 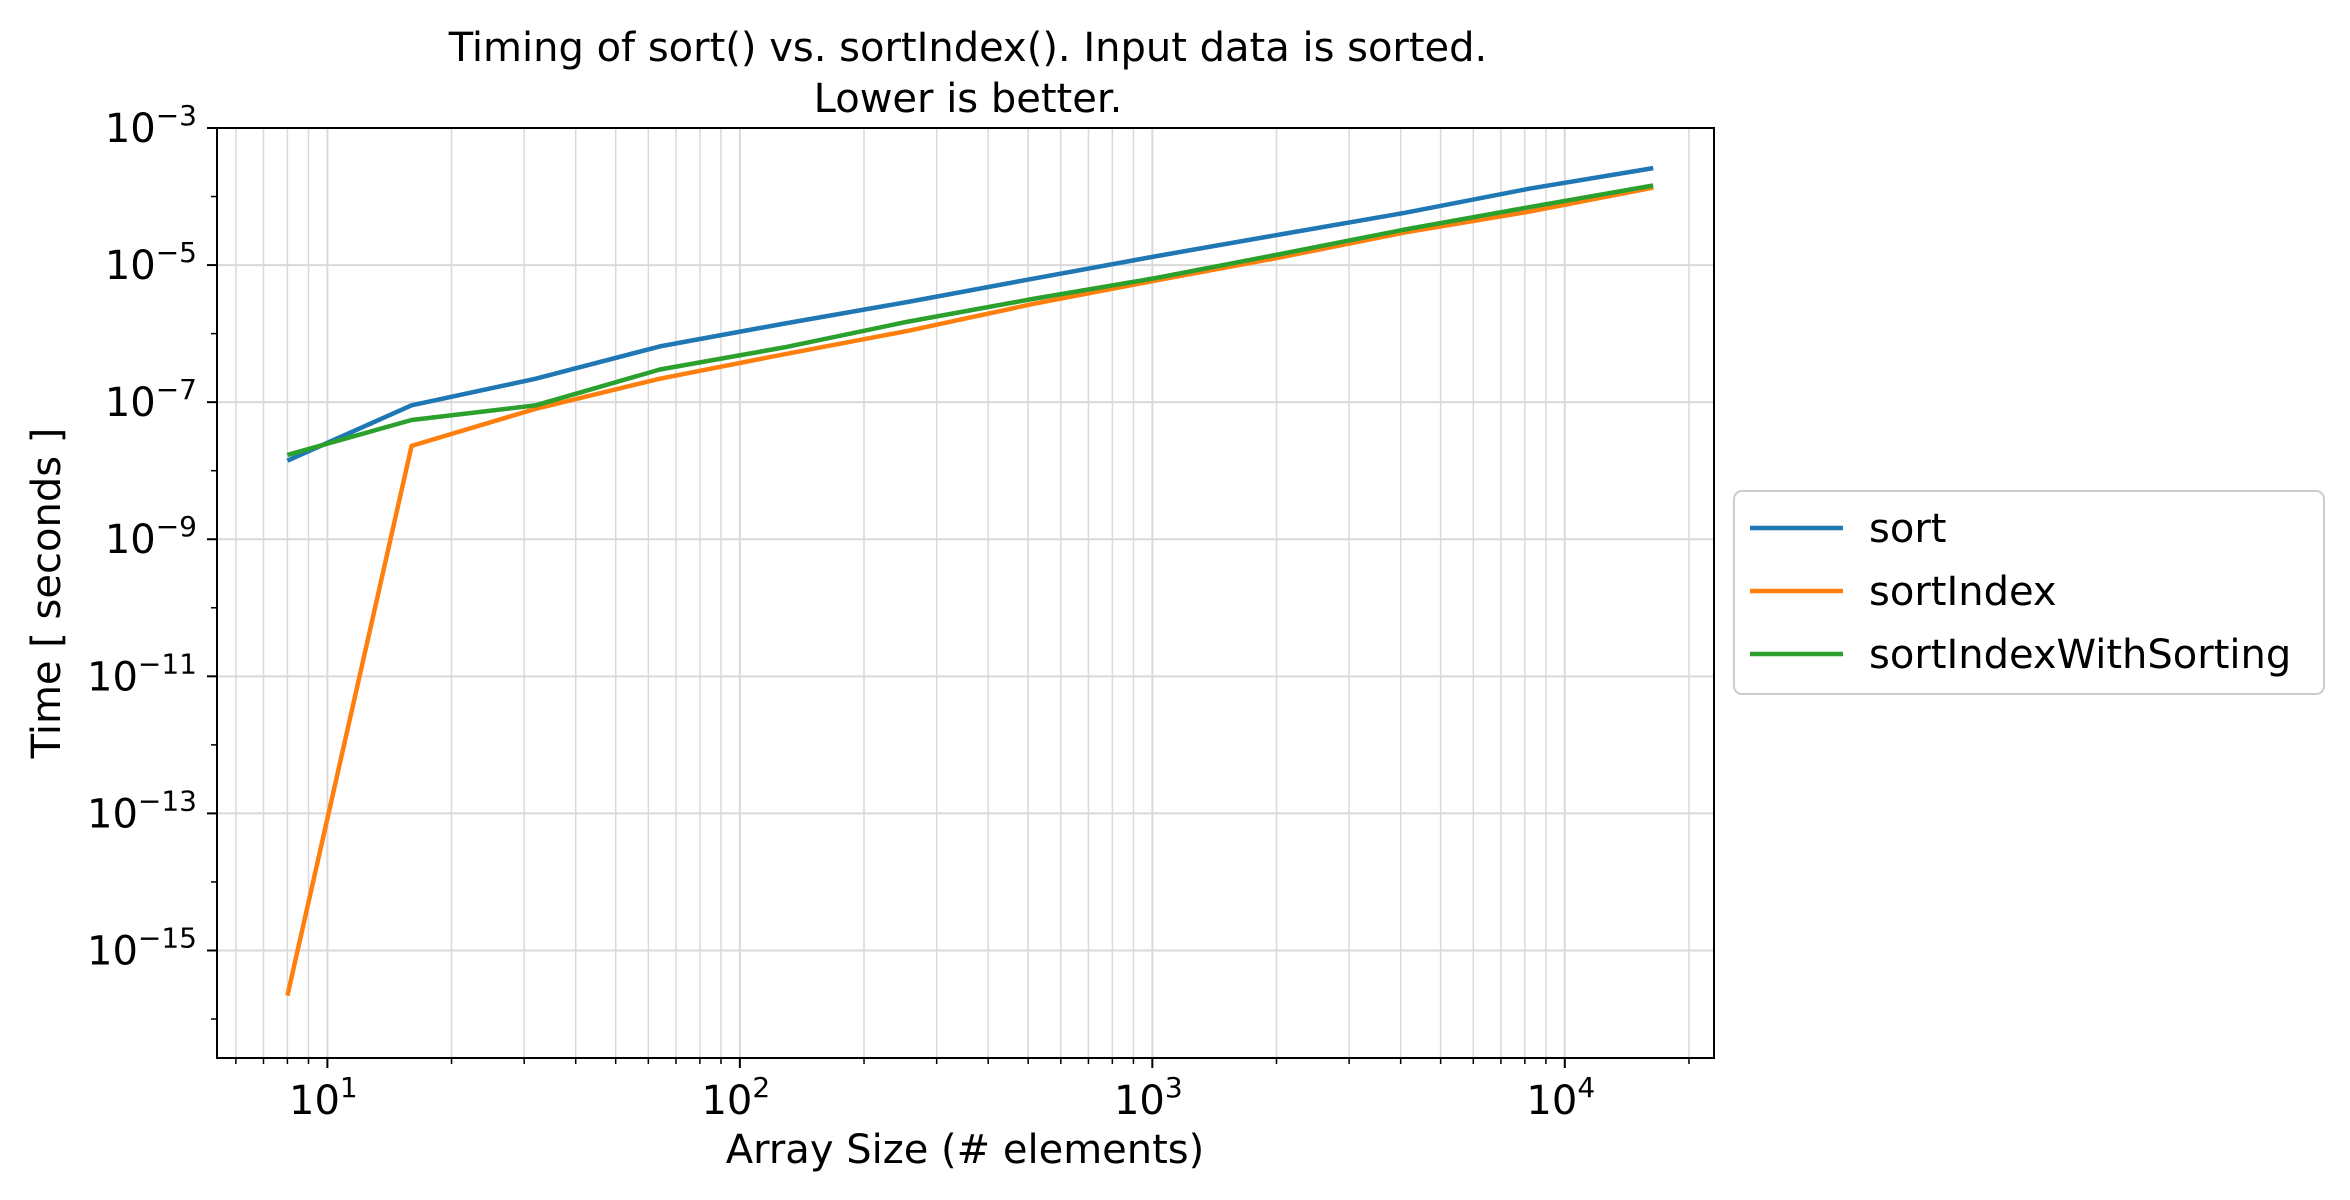 What do you see at coordinates (151, 262) in the screenshot?
I see `y-tick-label: 10⁻⁵` at bounding box center [151, 262].